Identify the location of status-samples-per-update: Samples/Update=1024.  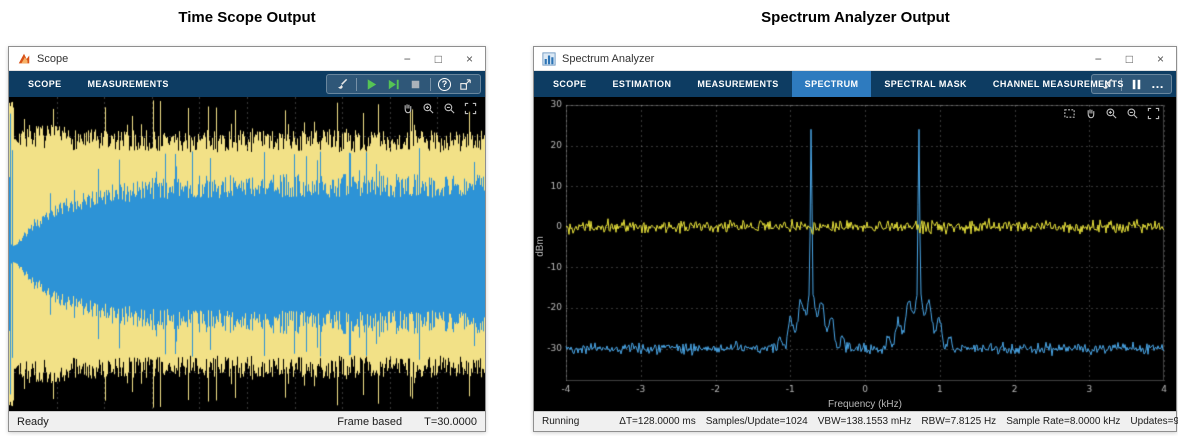
(756, 421).